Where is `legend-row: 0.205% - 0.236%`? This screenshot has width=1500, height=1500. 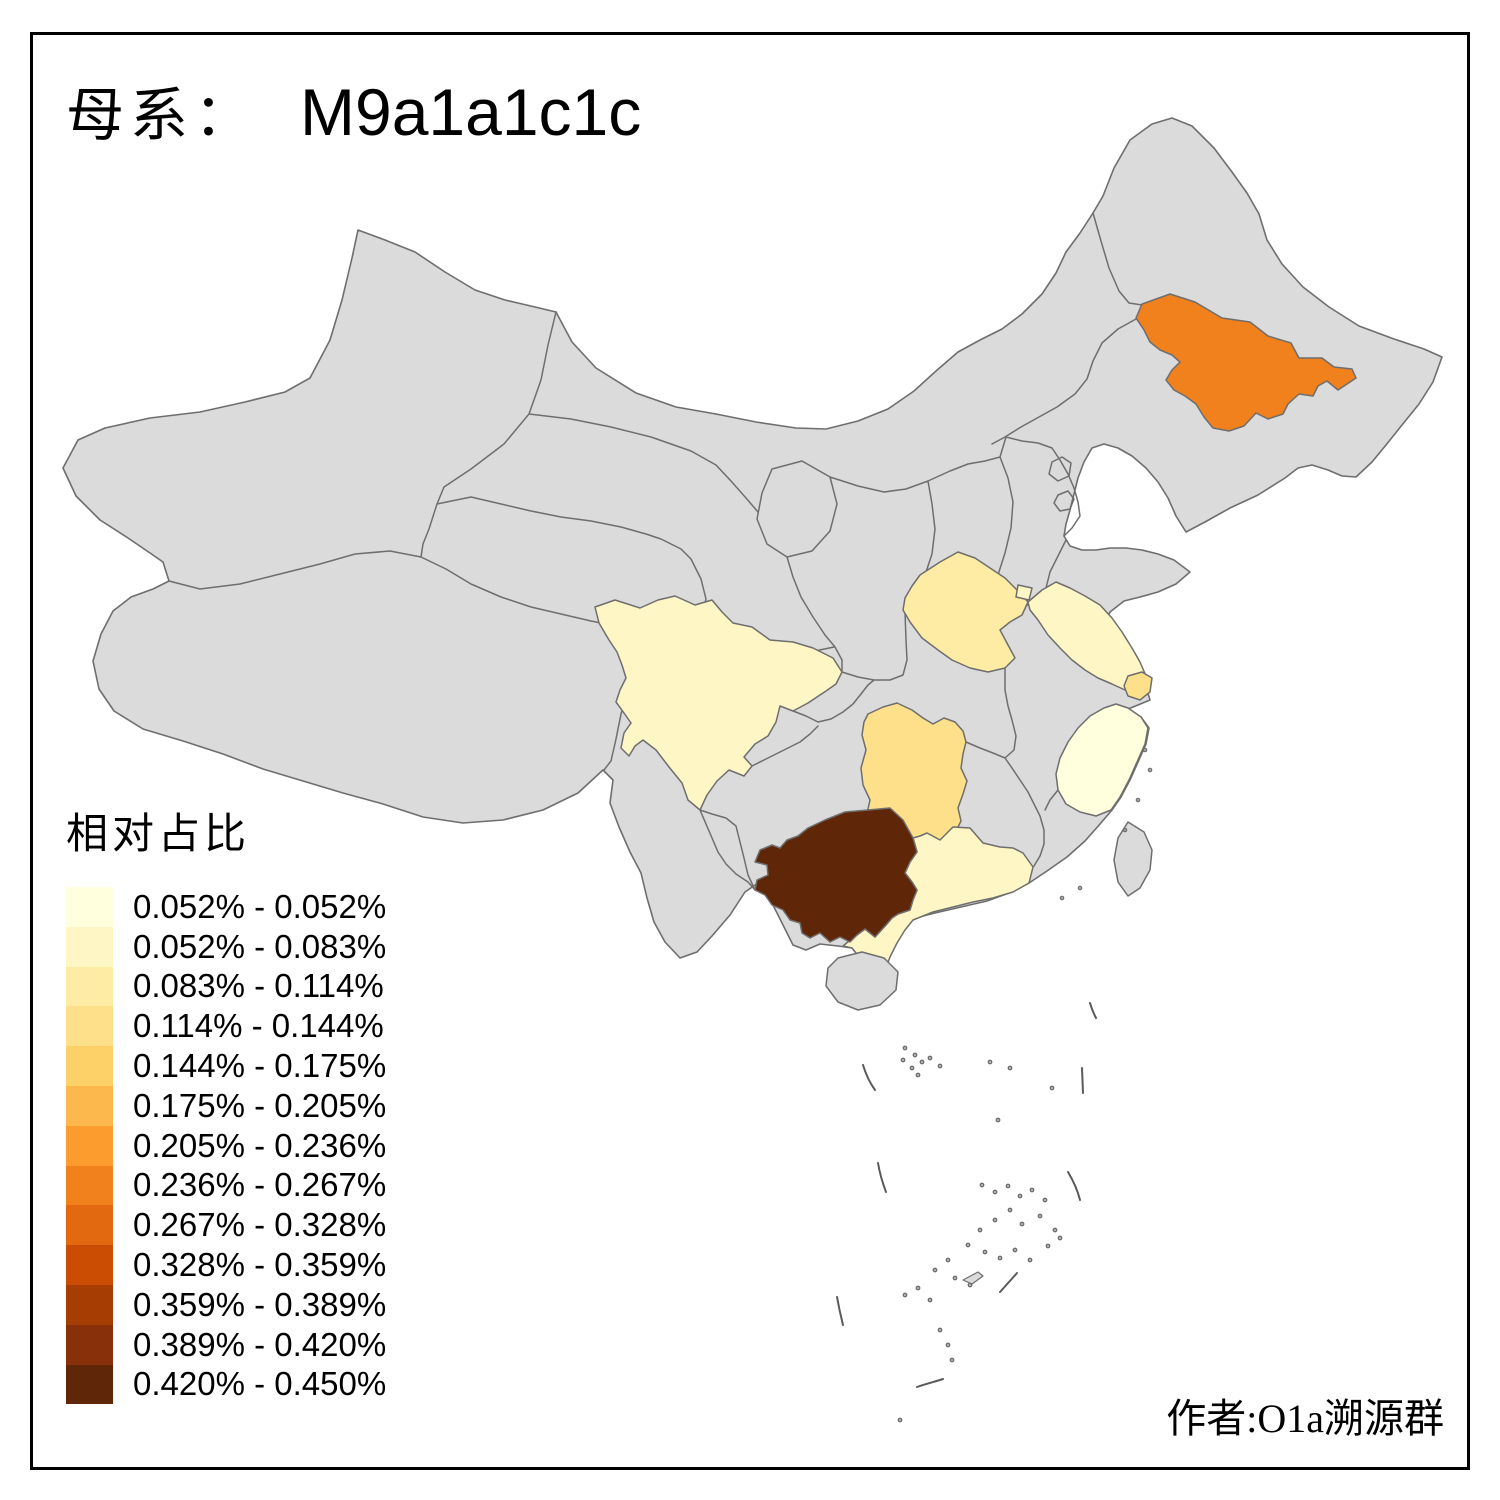
legend-row: 0.205% - 0.236% is located at coordinates (226, 1145).